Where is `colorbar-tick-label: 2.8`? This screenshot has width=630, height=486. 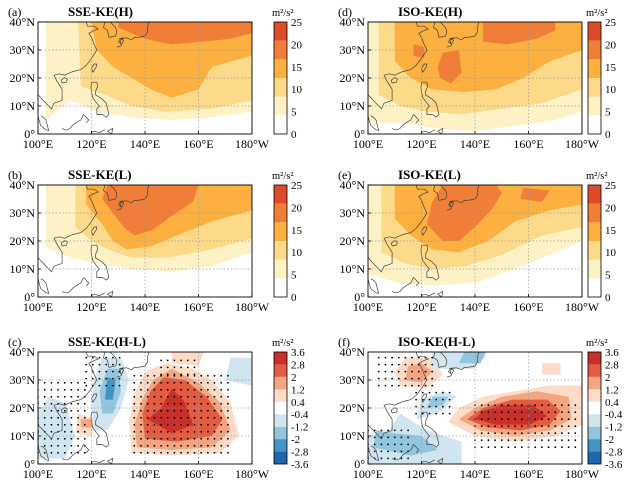 colorbar-tick-label: 2.8 is located at coordinates (612, 365).